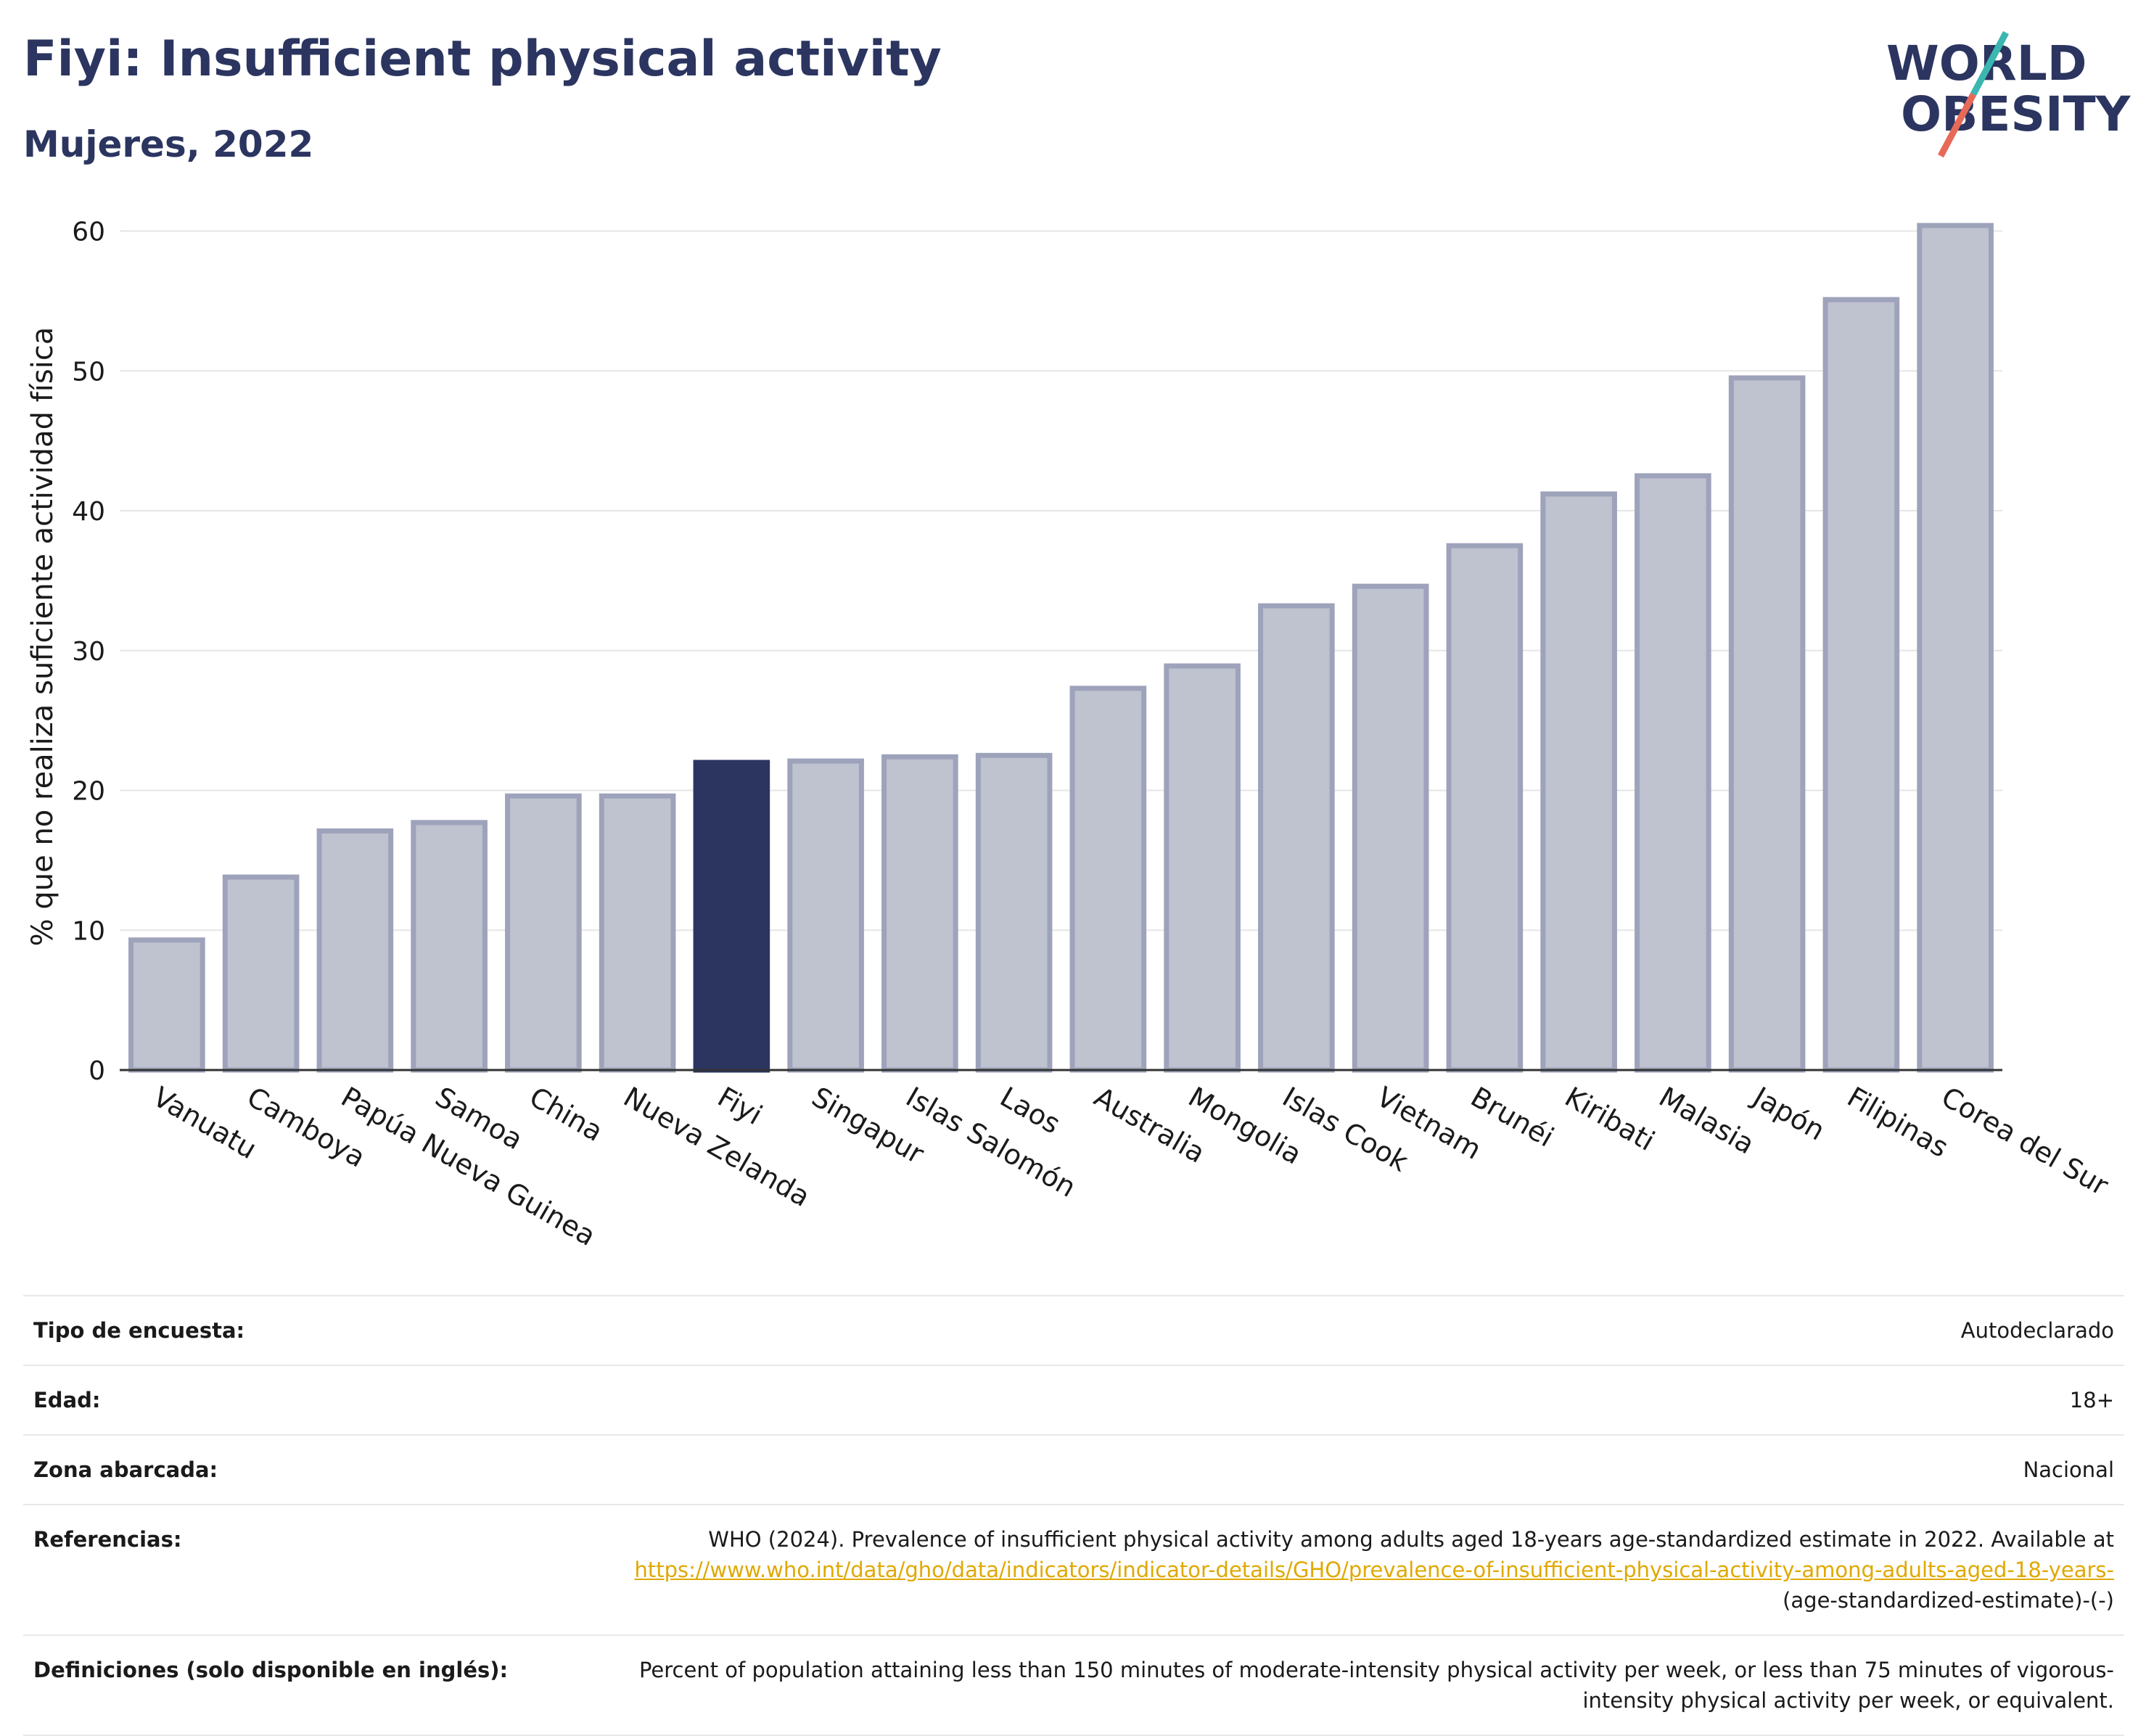 The image size is (2146, 1736). Describe the element at coordinates (1706, 1121) in the screenshot. I see `x-tick-label: Malasia` at that location.